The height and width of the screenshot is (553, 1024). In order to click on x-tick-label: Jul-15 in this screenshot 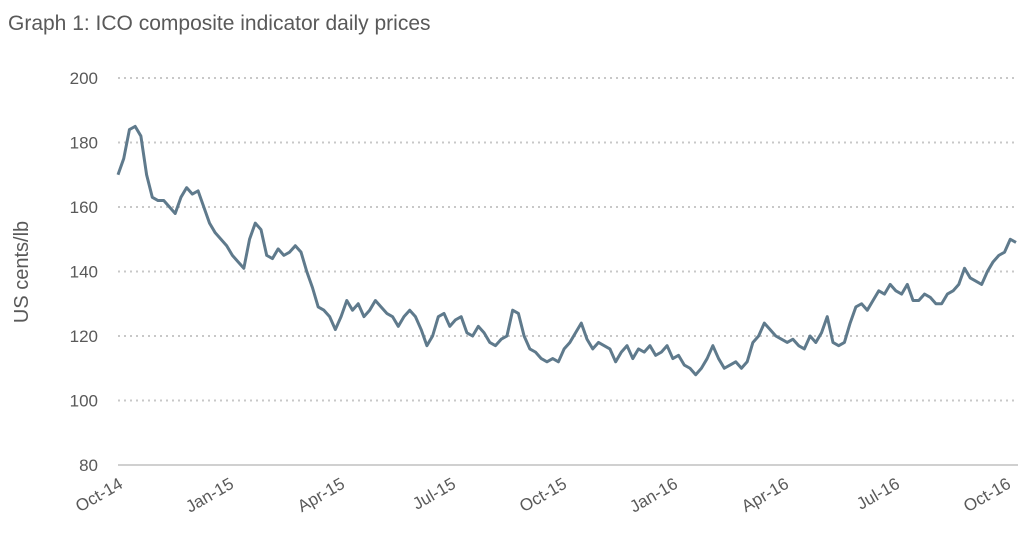, I will do `click(434, 494)`.